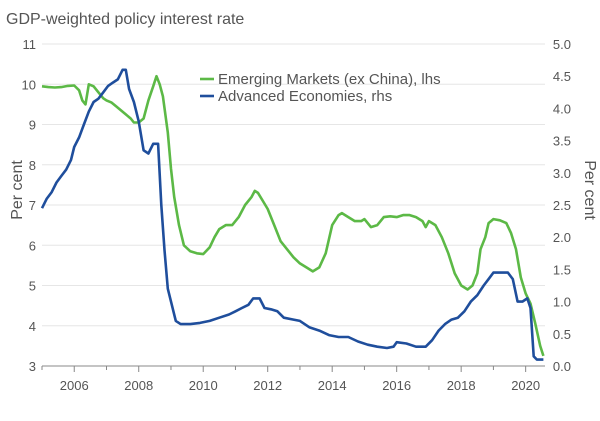 Image resolution: width=600 pixels, height=421 pixels. Describe the element at coordinates (562, 334) in the screenshot. I see `y-tick-right-label: 0.5` at that location.